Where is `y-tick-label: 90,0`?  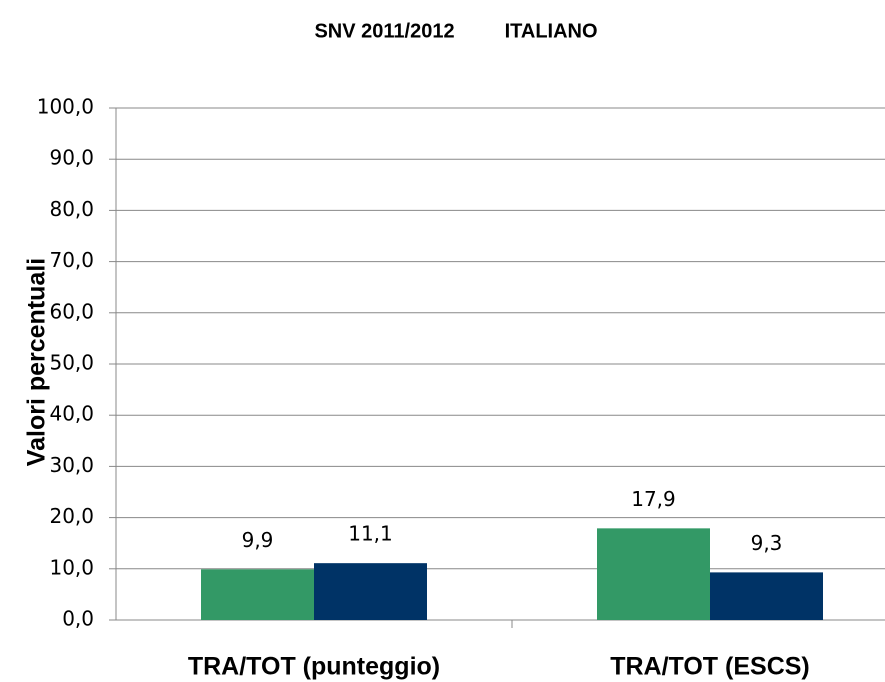 y-tick-label: 90,0 is located at coordinates (71, 158).